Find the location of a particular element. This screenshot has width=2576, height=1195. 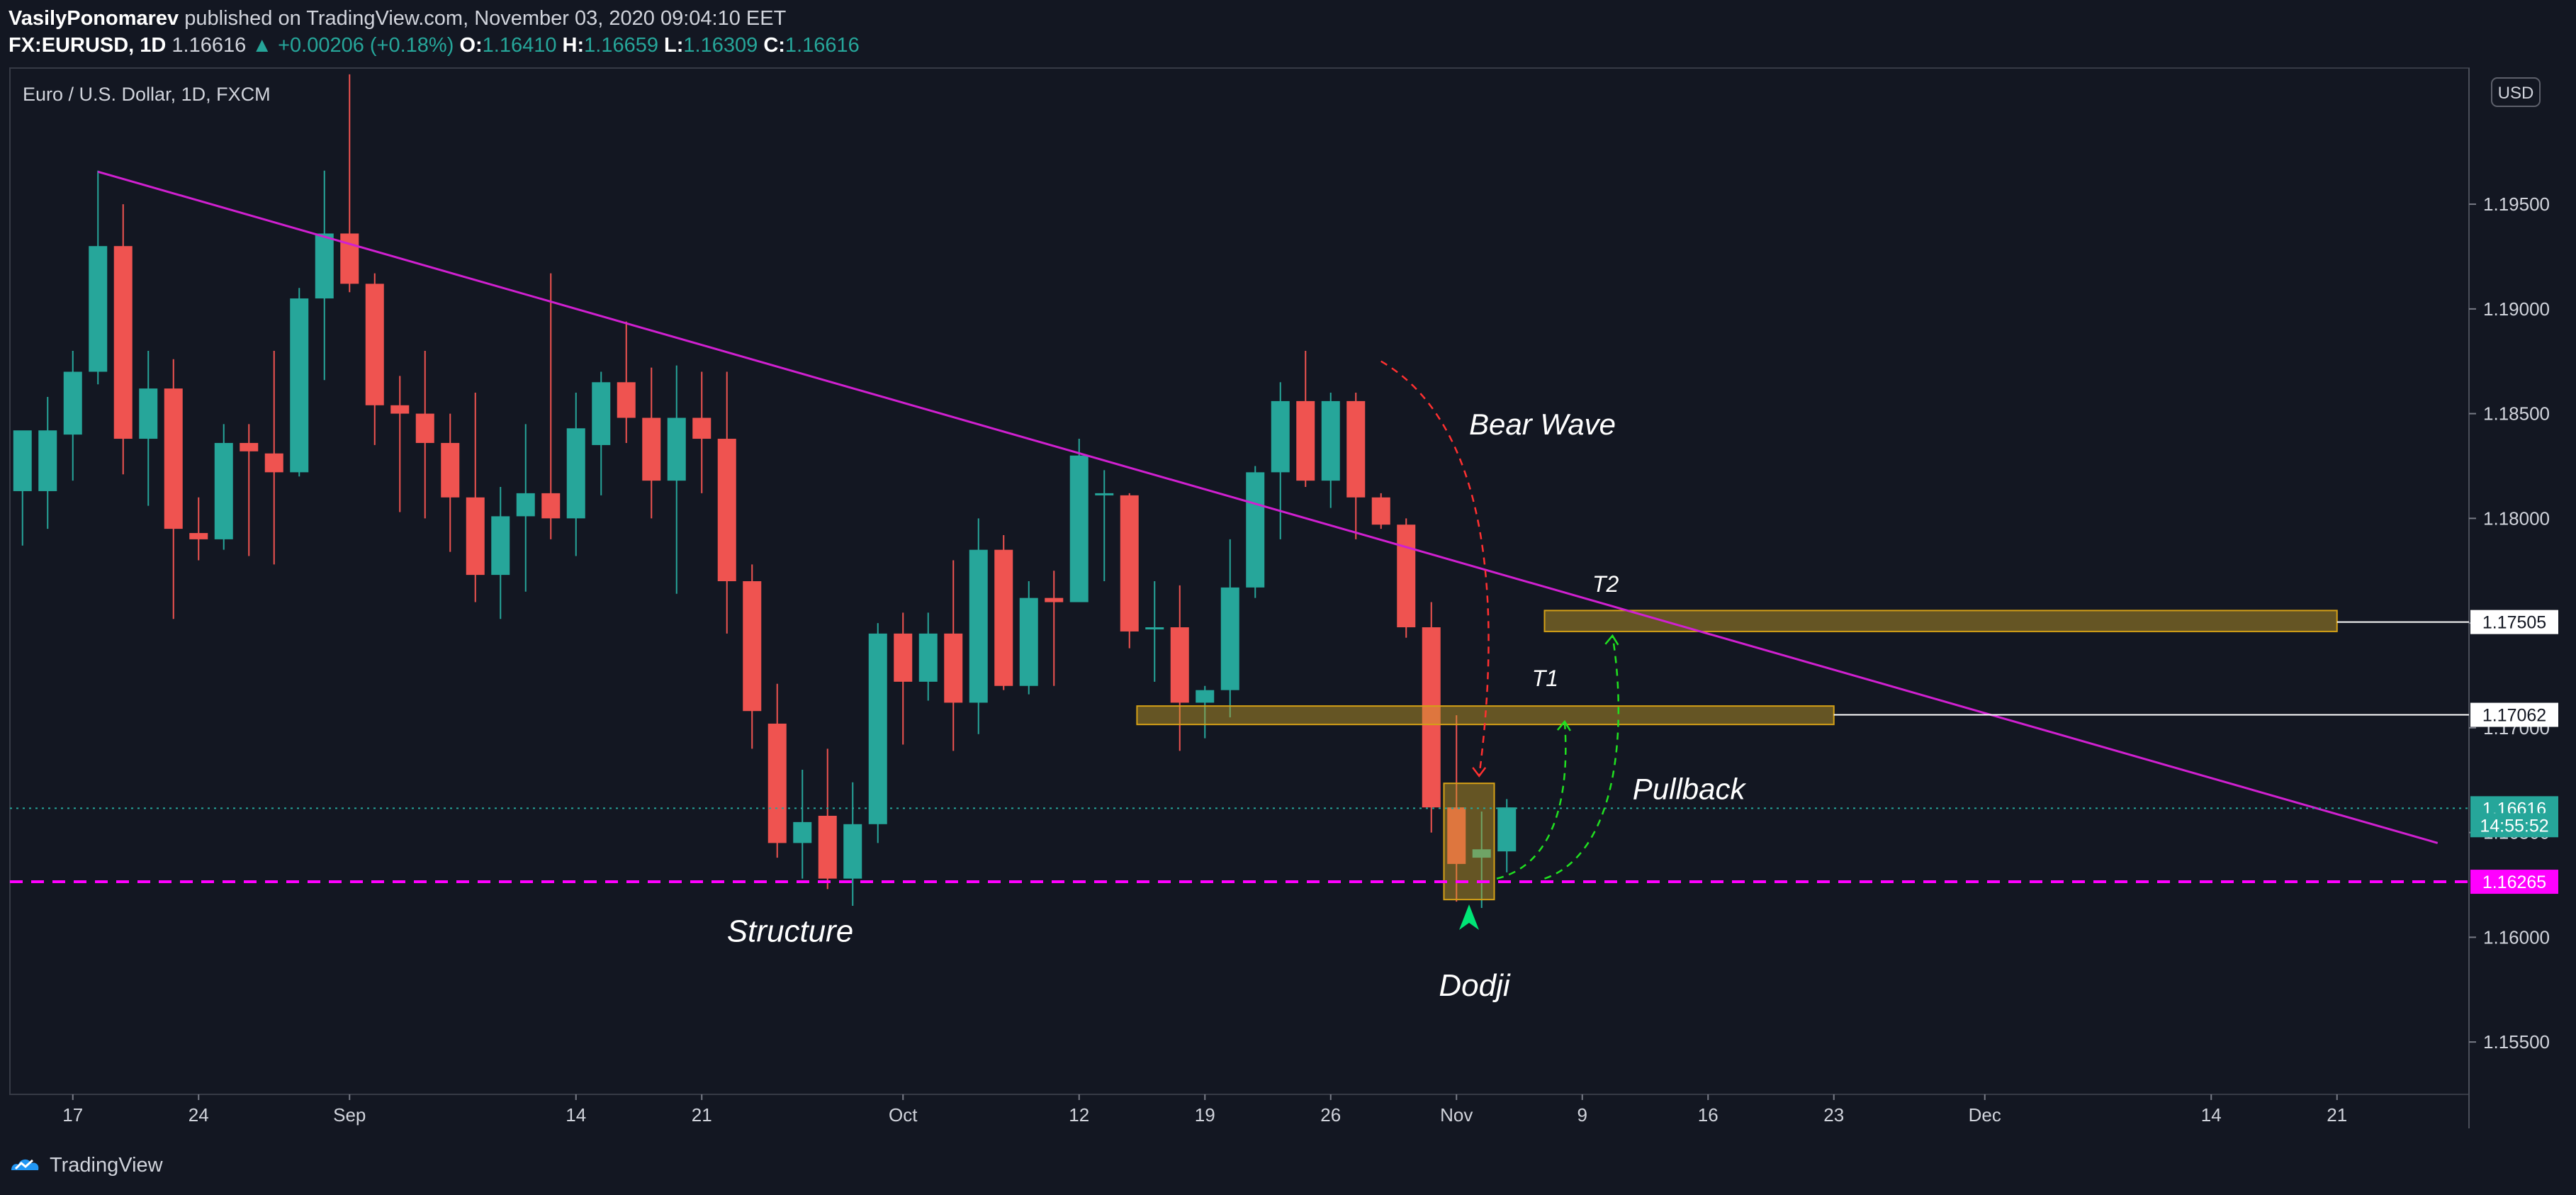

tradingview-brand: TradingView is located at coordinates (86, 1165).